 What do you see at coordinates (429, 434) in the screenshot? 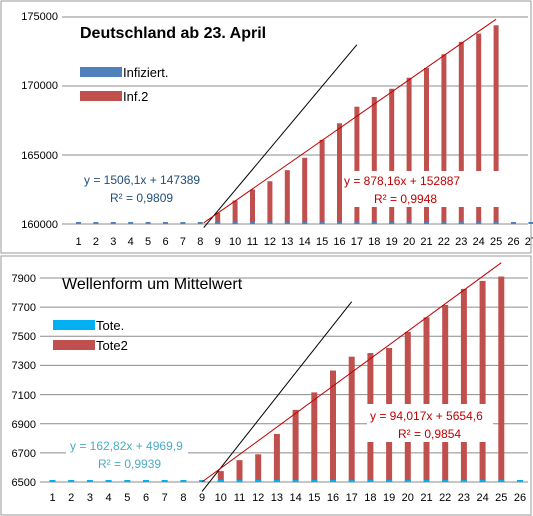
I see `regression-r2: R² = 0,9854` at bounding box center [429, 434].